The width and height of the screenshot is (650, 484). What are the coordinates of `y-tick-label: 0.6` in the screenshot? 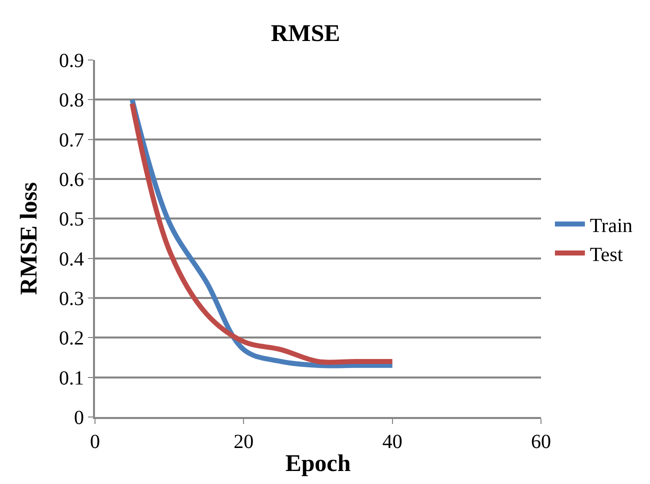 It's located at (71, 180).